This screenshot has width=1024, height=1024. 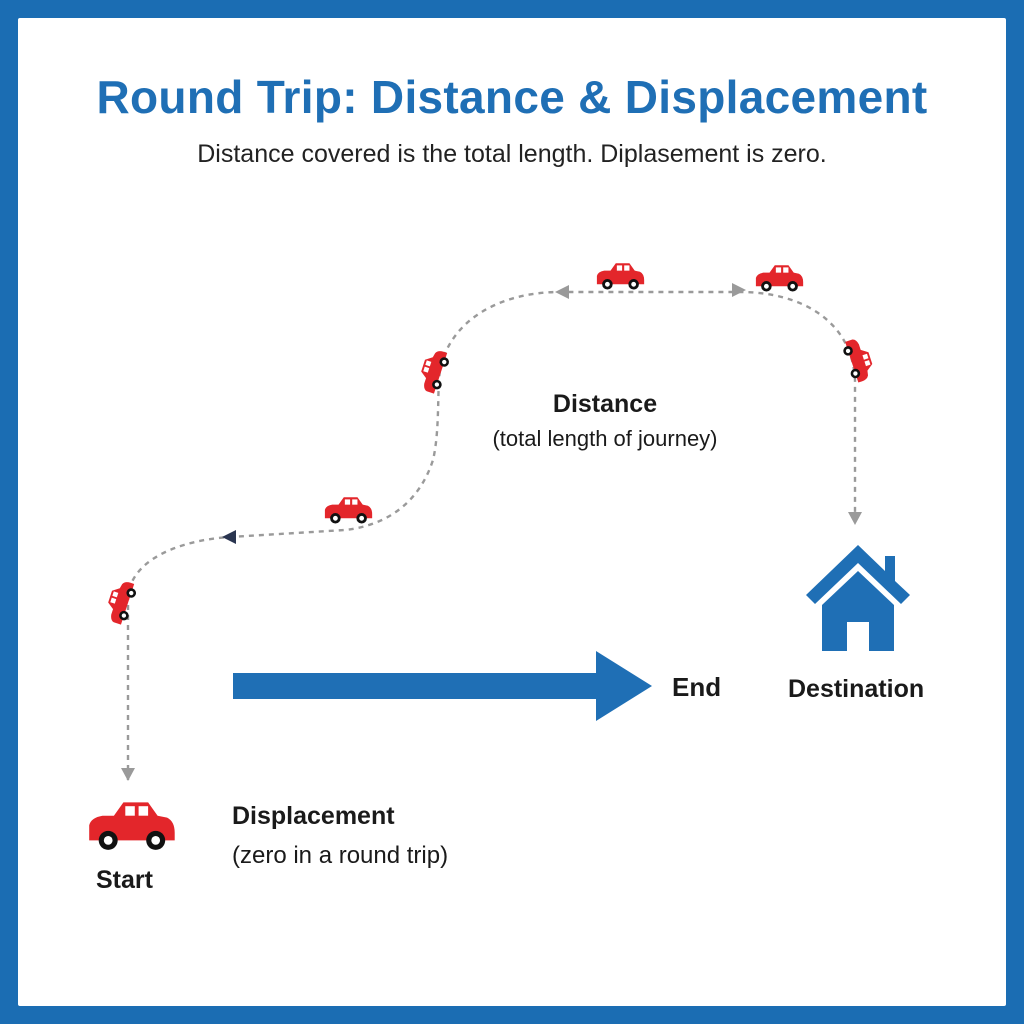 I want to click on path-arrowhead-down-start, so click(x=128, y=774).